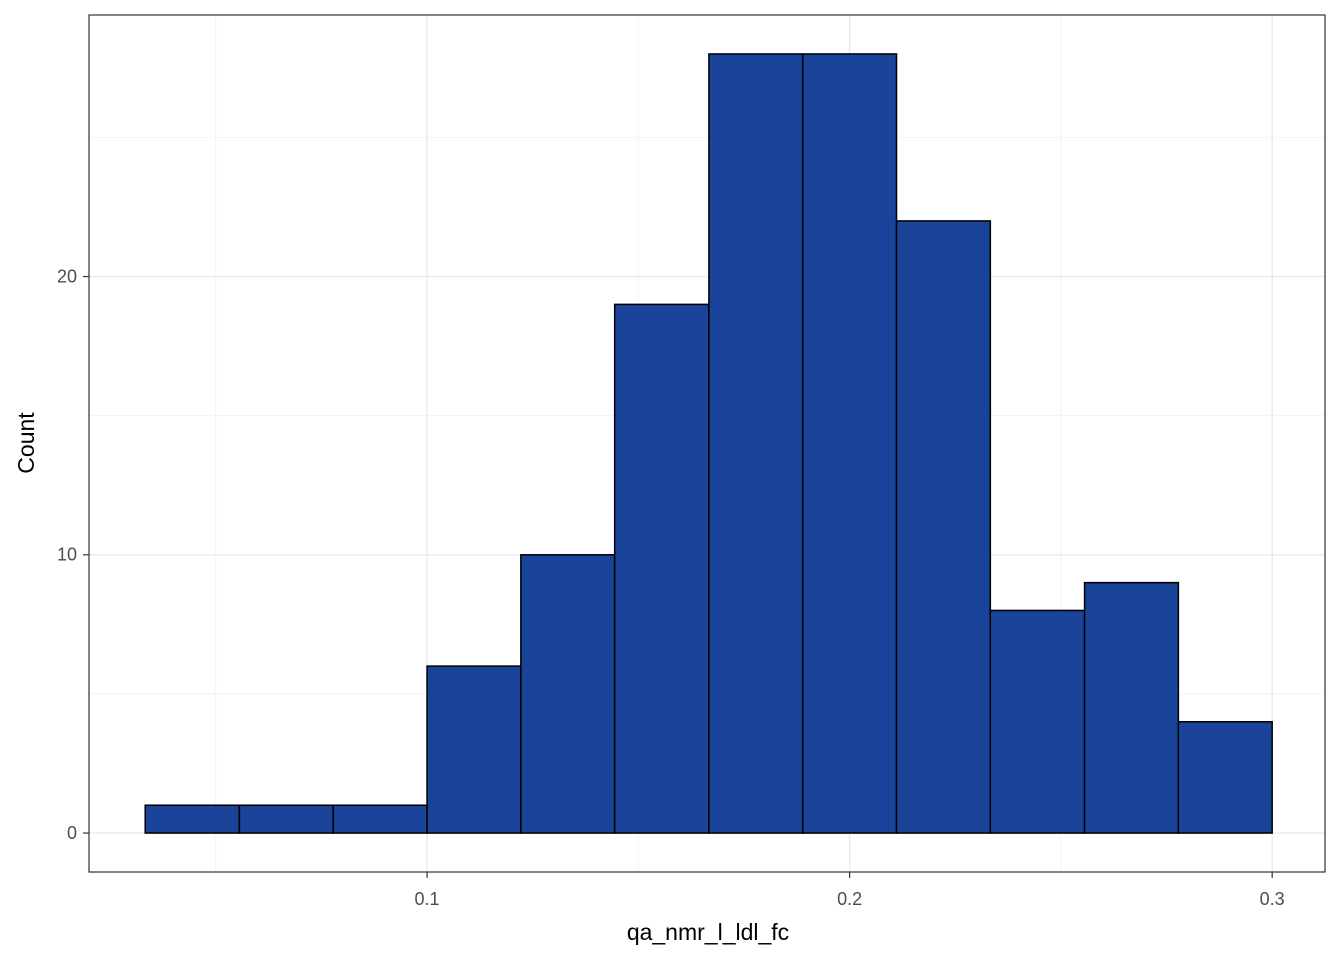 The width and height of the screenshot is (1344, 960). What do you see at coordinates (67, 555) in the screenshot?
I see `y-tick-label: 10` at bounding box center [67, 555].